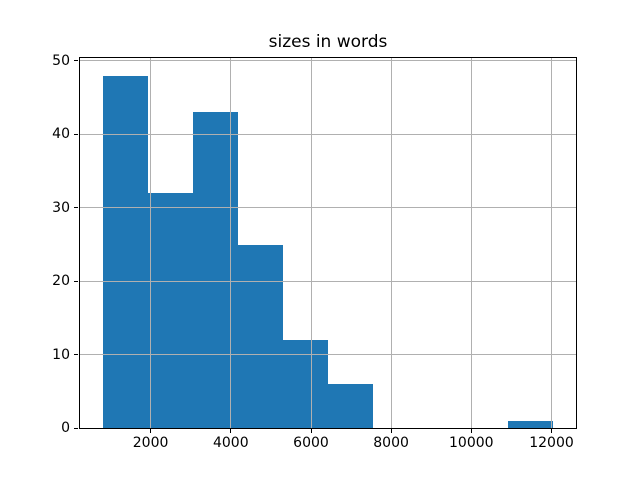 The height and width of the screenshot is (480, 640). What do you see at coordinates (311, 443) in the screenshot?
I see `x-tick-label: 6000` at bounding box center [311, 443].